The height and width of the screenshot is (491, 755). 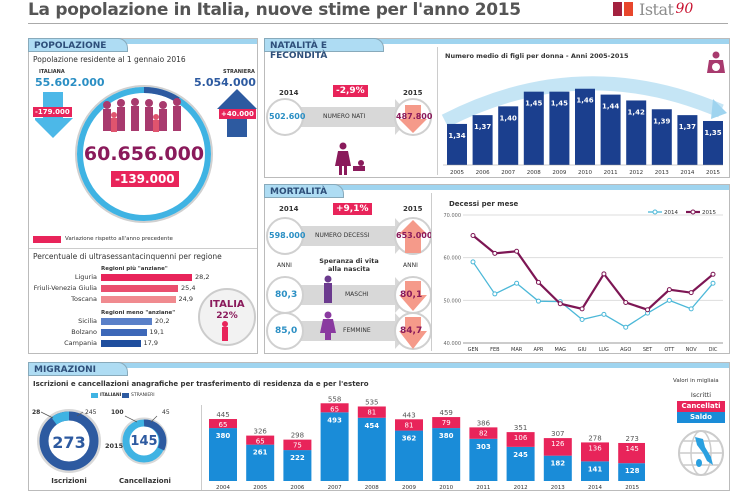 What do you see at coordinates (632, 439) in the screenshot?
I see `total-label: 273` at bounding box center [632, 439].